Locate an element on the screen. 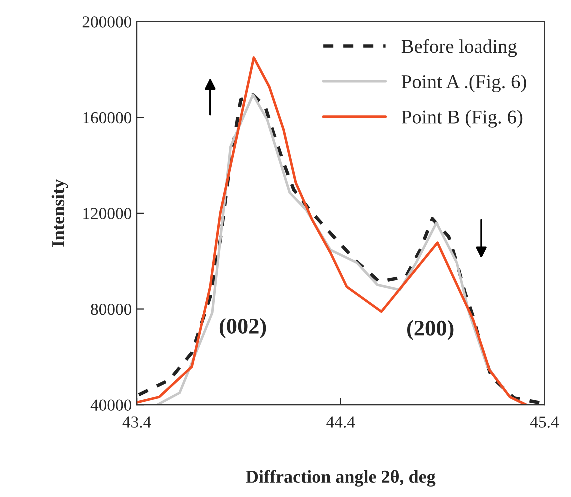 The height and width of the screenshot is (497, 571). y-tick-label: 40000 is located at coordinates (111, 405).